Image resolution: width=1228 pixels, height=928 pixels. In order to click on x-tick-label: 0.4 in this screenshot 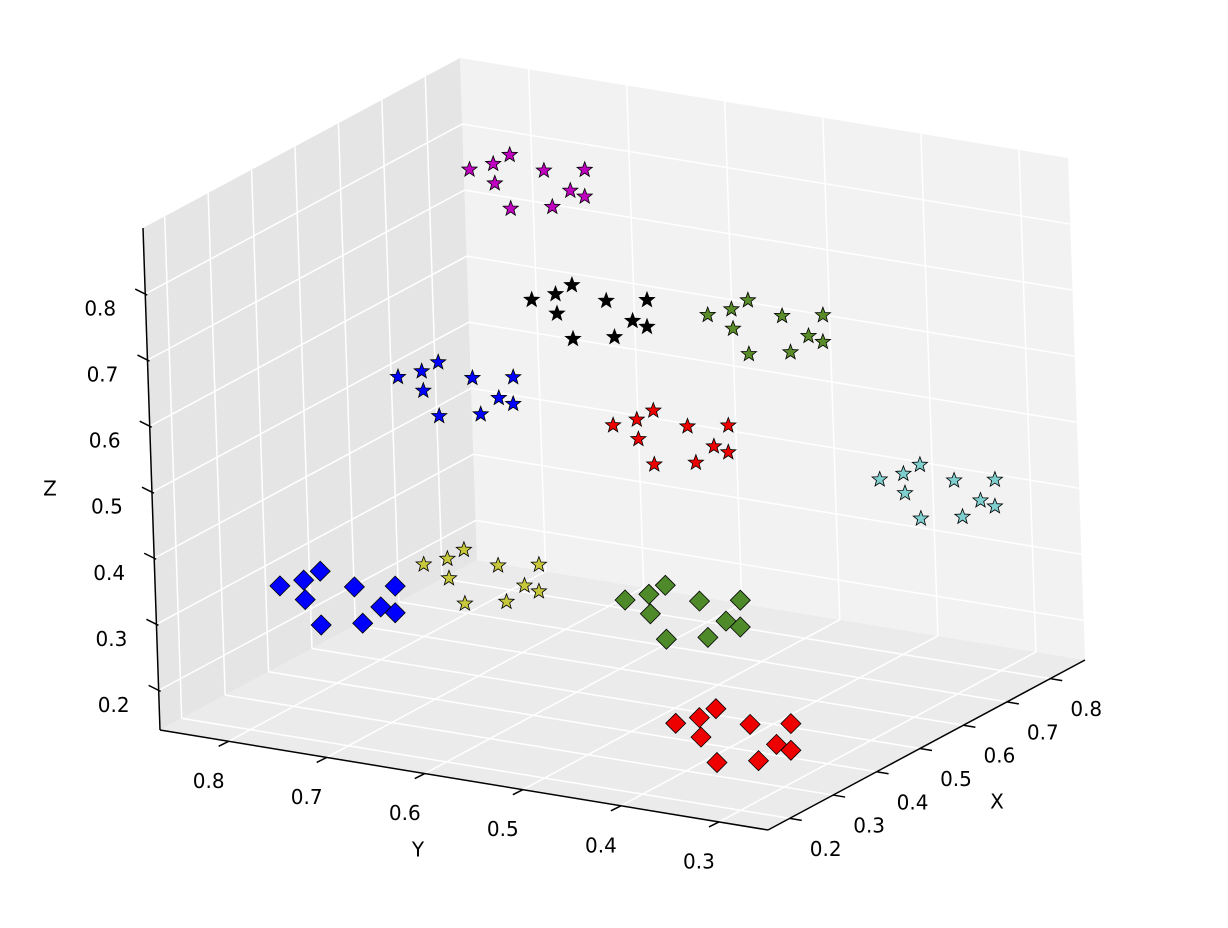, I will do `click(913, 802)`.